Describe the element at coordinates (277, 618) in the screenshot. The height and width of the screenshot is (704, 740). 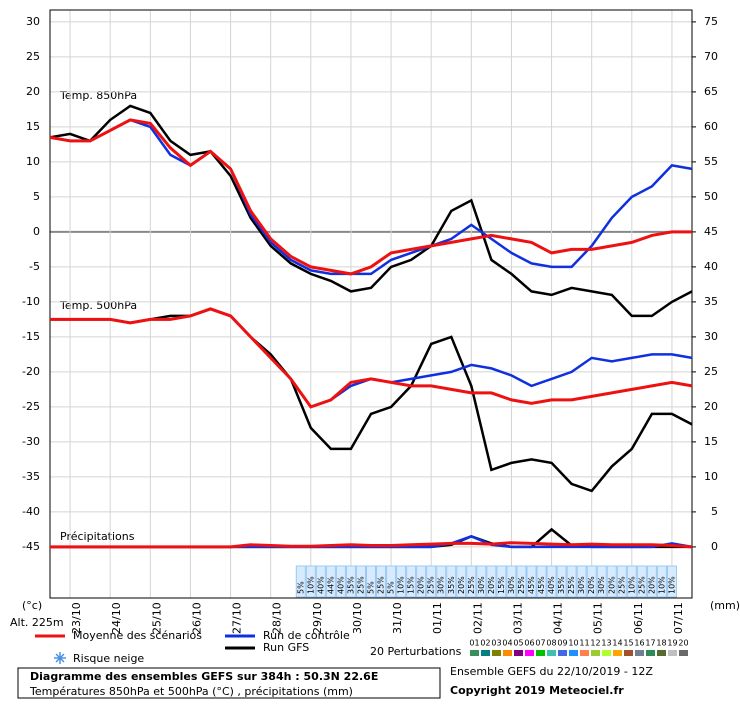
I see `x-tick-label: 28/10` at that location.